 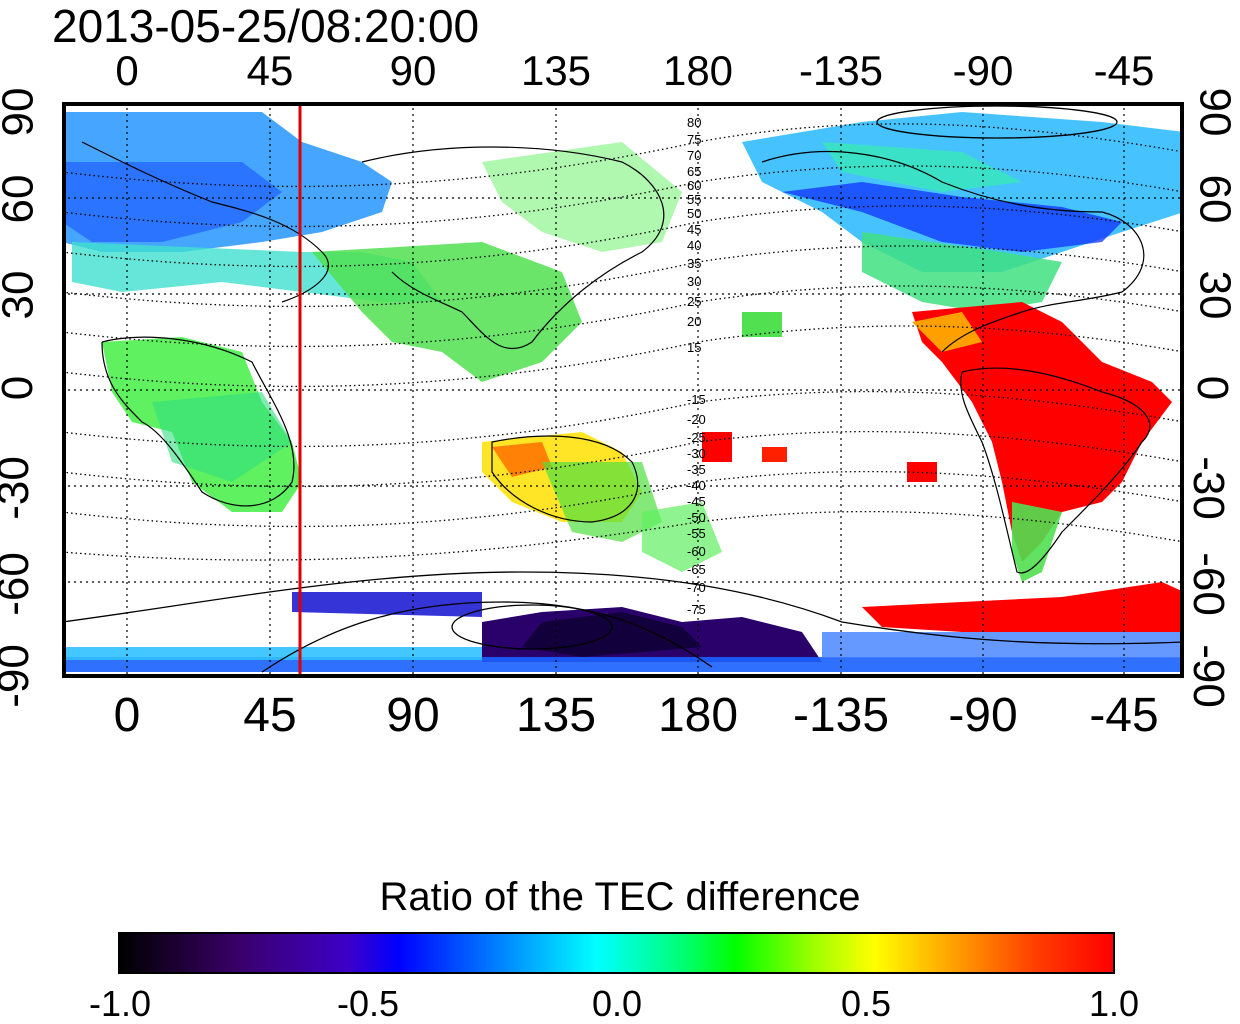 I want to click on top-lon-tick: 0, so click(x=127, y=70).